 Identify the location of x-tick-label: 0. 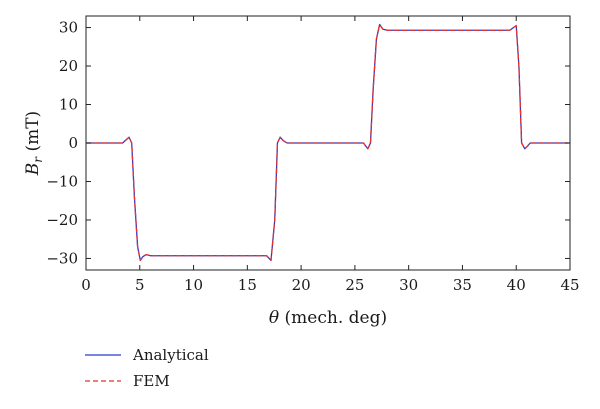
(86, 285).